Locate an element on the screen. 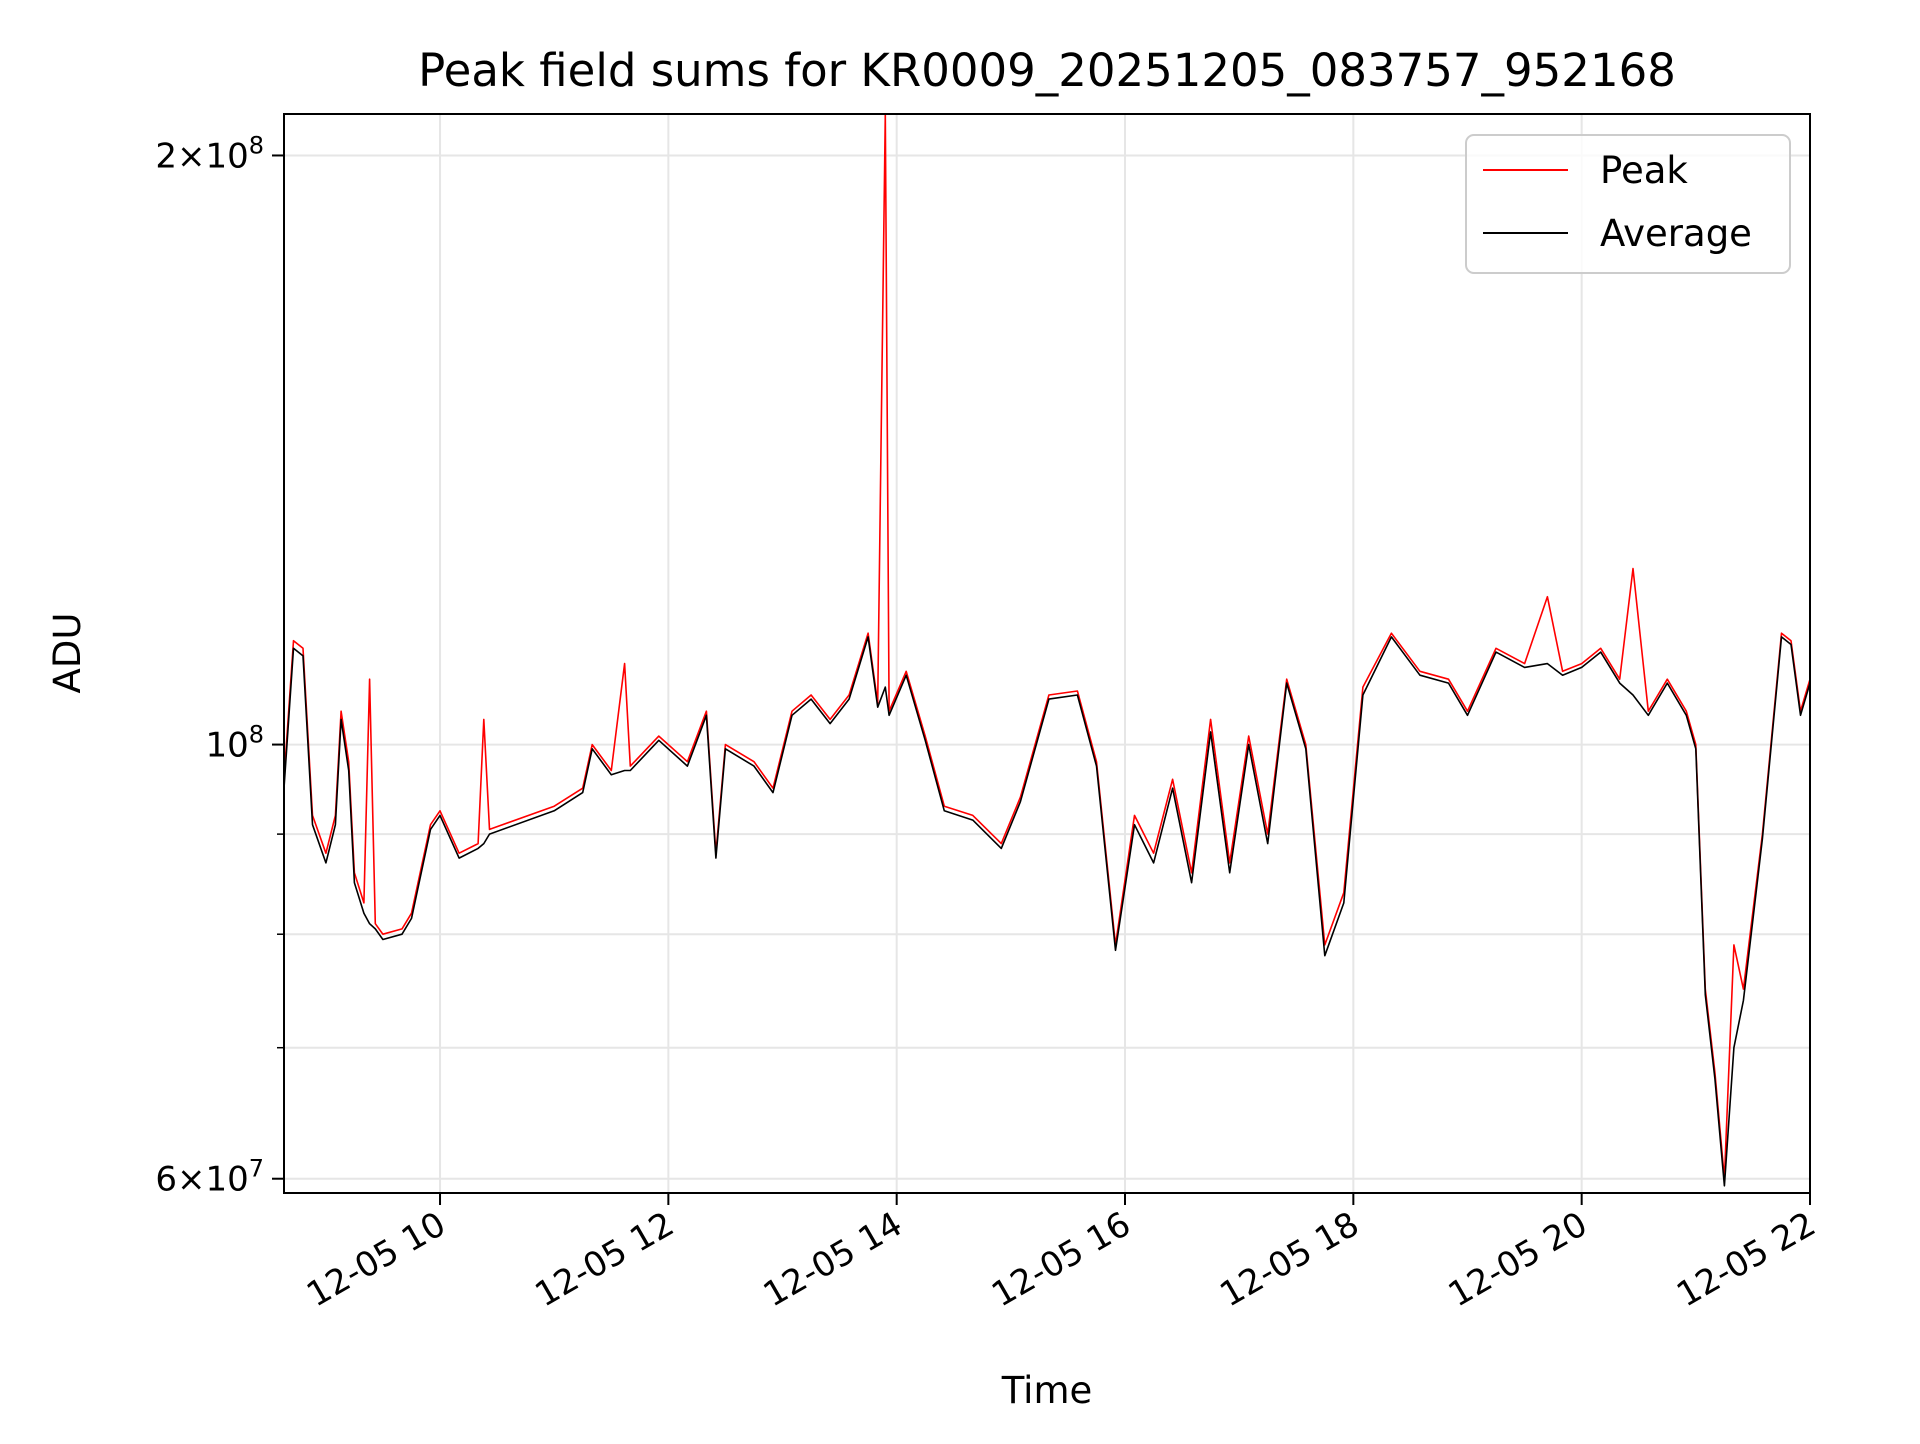  y-tick-label: 6×107 is located at coordinates (209, 1177).